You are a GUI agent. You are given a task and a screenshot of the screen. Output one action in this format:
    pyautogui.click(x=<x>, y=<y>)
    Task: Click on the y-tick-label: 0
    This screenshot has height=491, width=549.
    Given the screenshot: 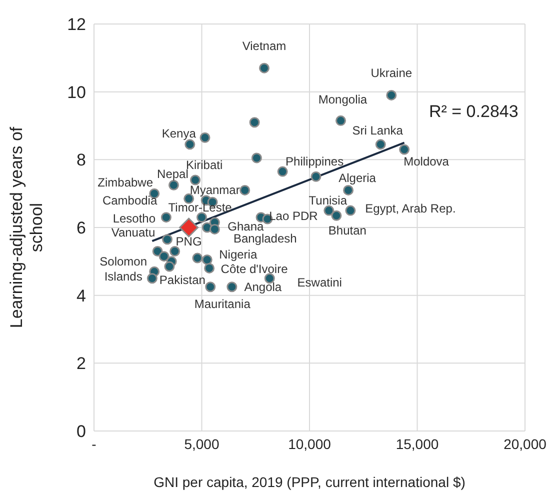 What is the action you would take?
    pyautogui.click(x=81, y=432)
    